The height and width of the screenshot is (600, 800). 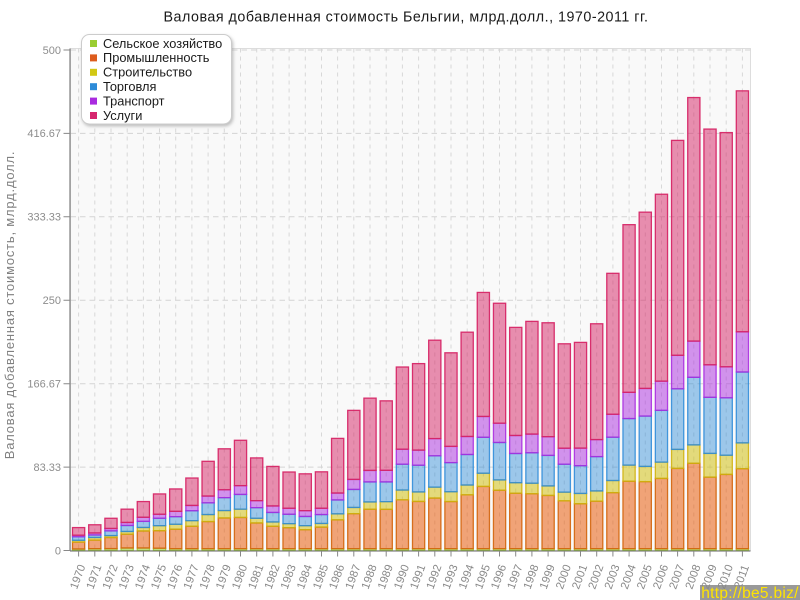 I want to click on svg-text: 500, so click(x=52, y=51).